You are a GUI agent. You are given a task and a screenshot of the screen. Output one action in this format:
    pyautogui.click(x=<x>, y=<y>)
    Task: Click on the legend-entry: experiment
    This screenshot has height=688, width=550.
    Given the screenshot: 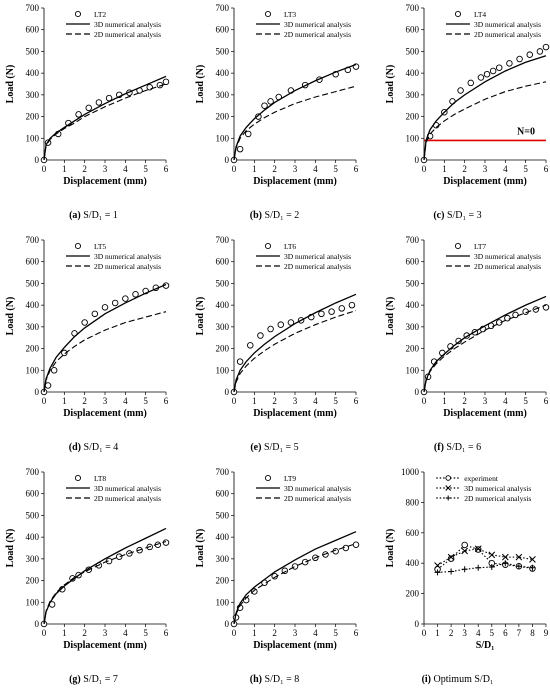 What is the action you would take?
    pyautogui.click(x=481, y=478)
    